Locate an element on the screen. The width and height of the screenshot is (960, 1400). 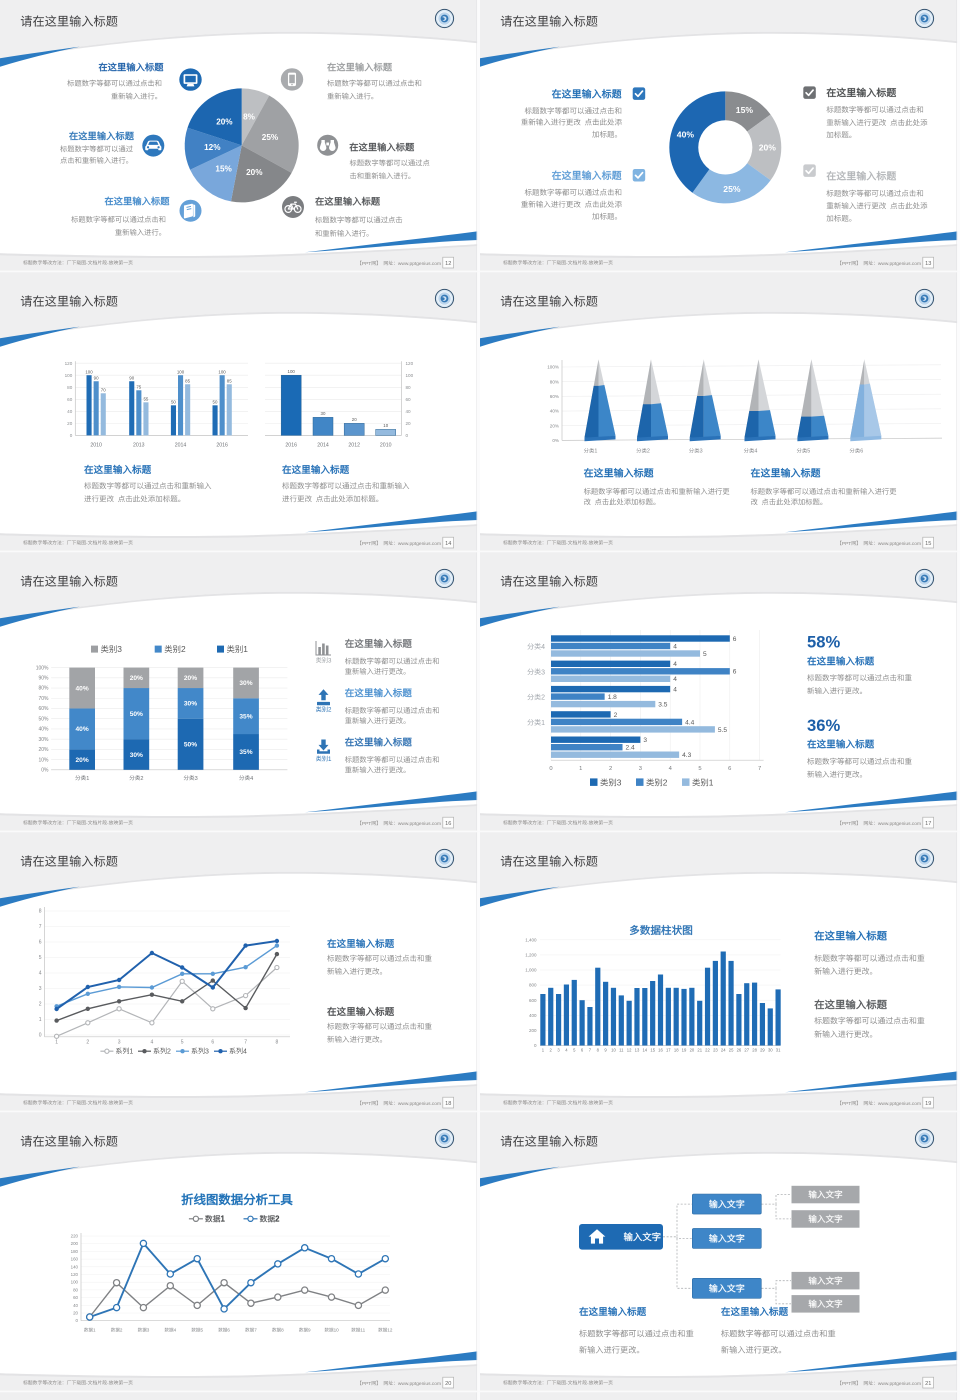
svg-text: 3.5 is located at coordinates (662, 705).